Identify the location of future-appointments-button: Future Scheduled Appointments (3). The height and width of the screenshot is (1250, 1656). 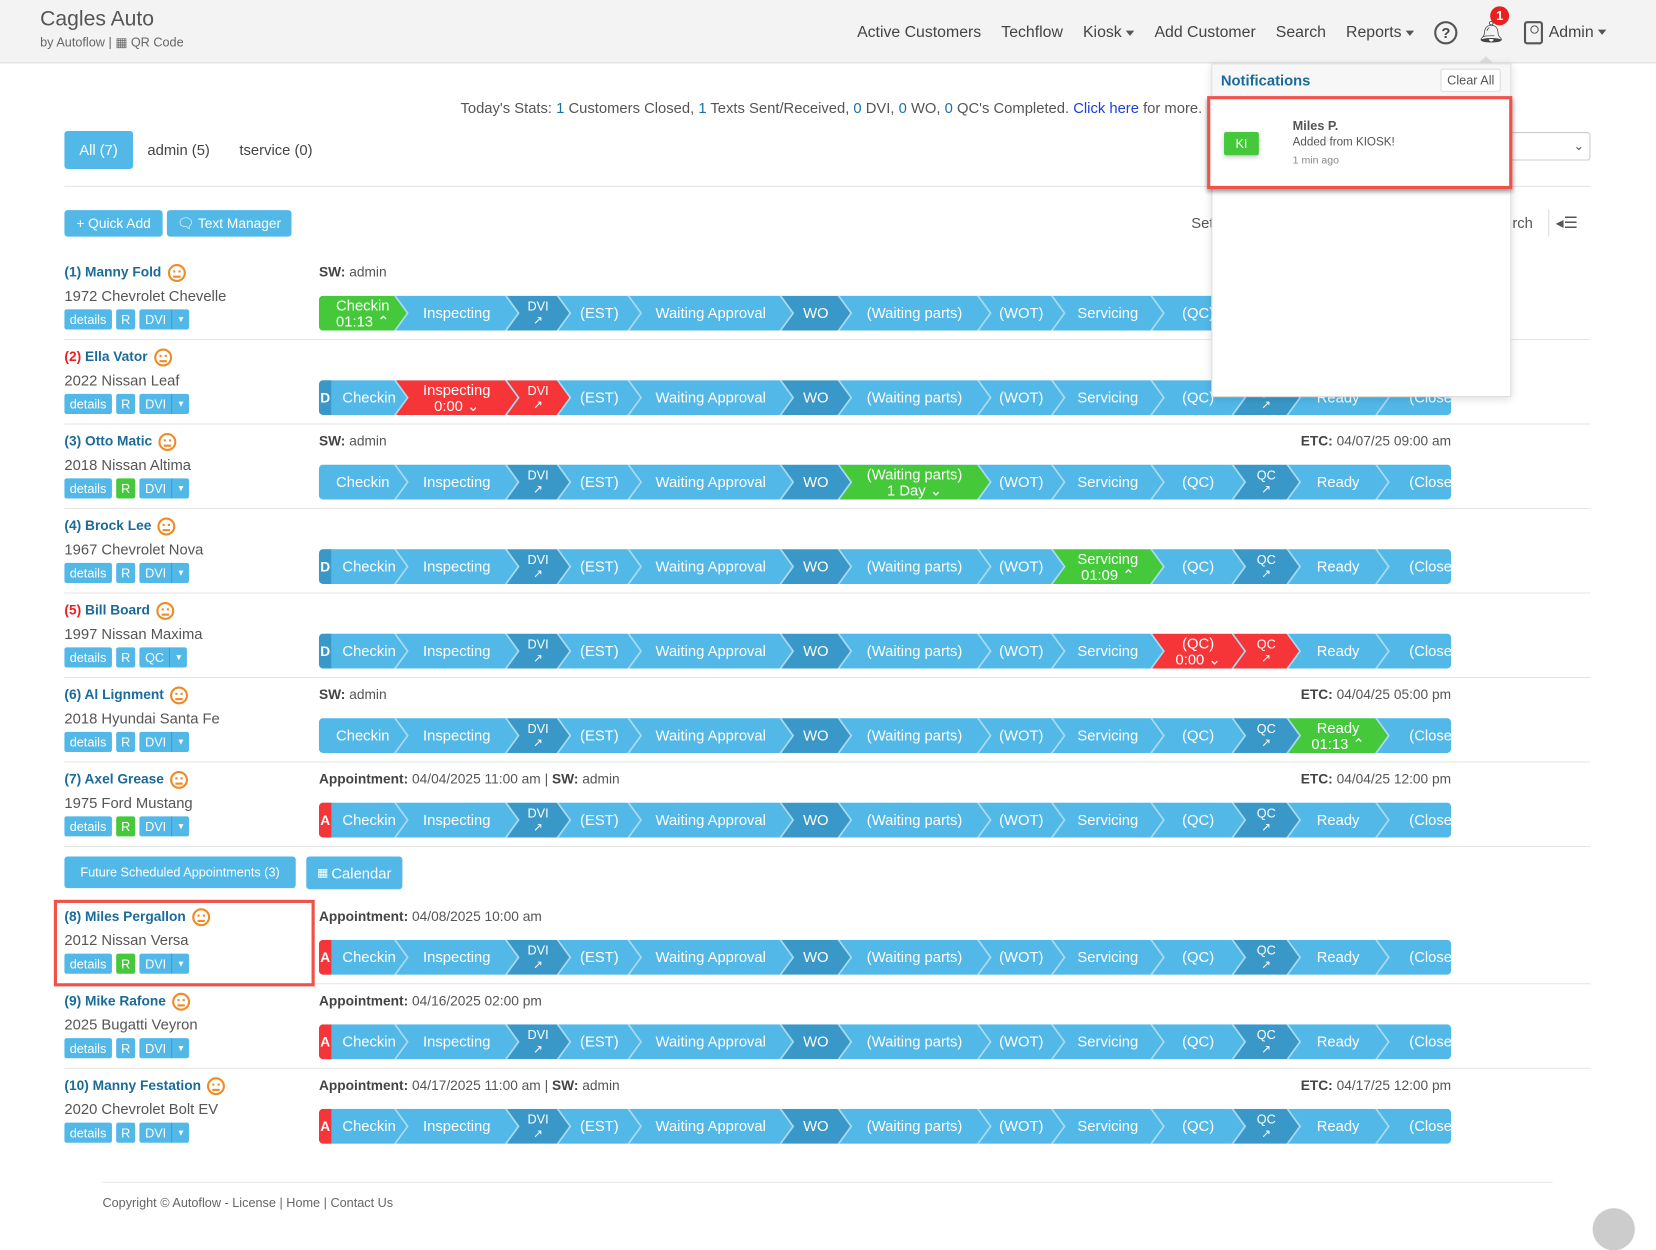
(180, 872).